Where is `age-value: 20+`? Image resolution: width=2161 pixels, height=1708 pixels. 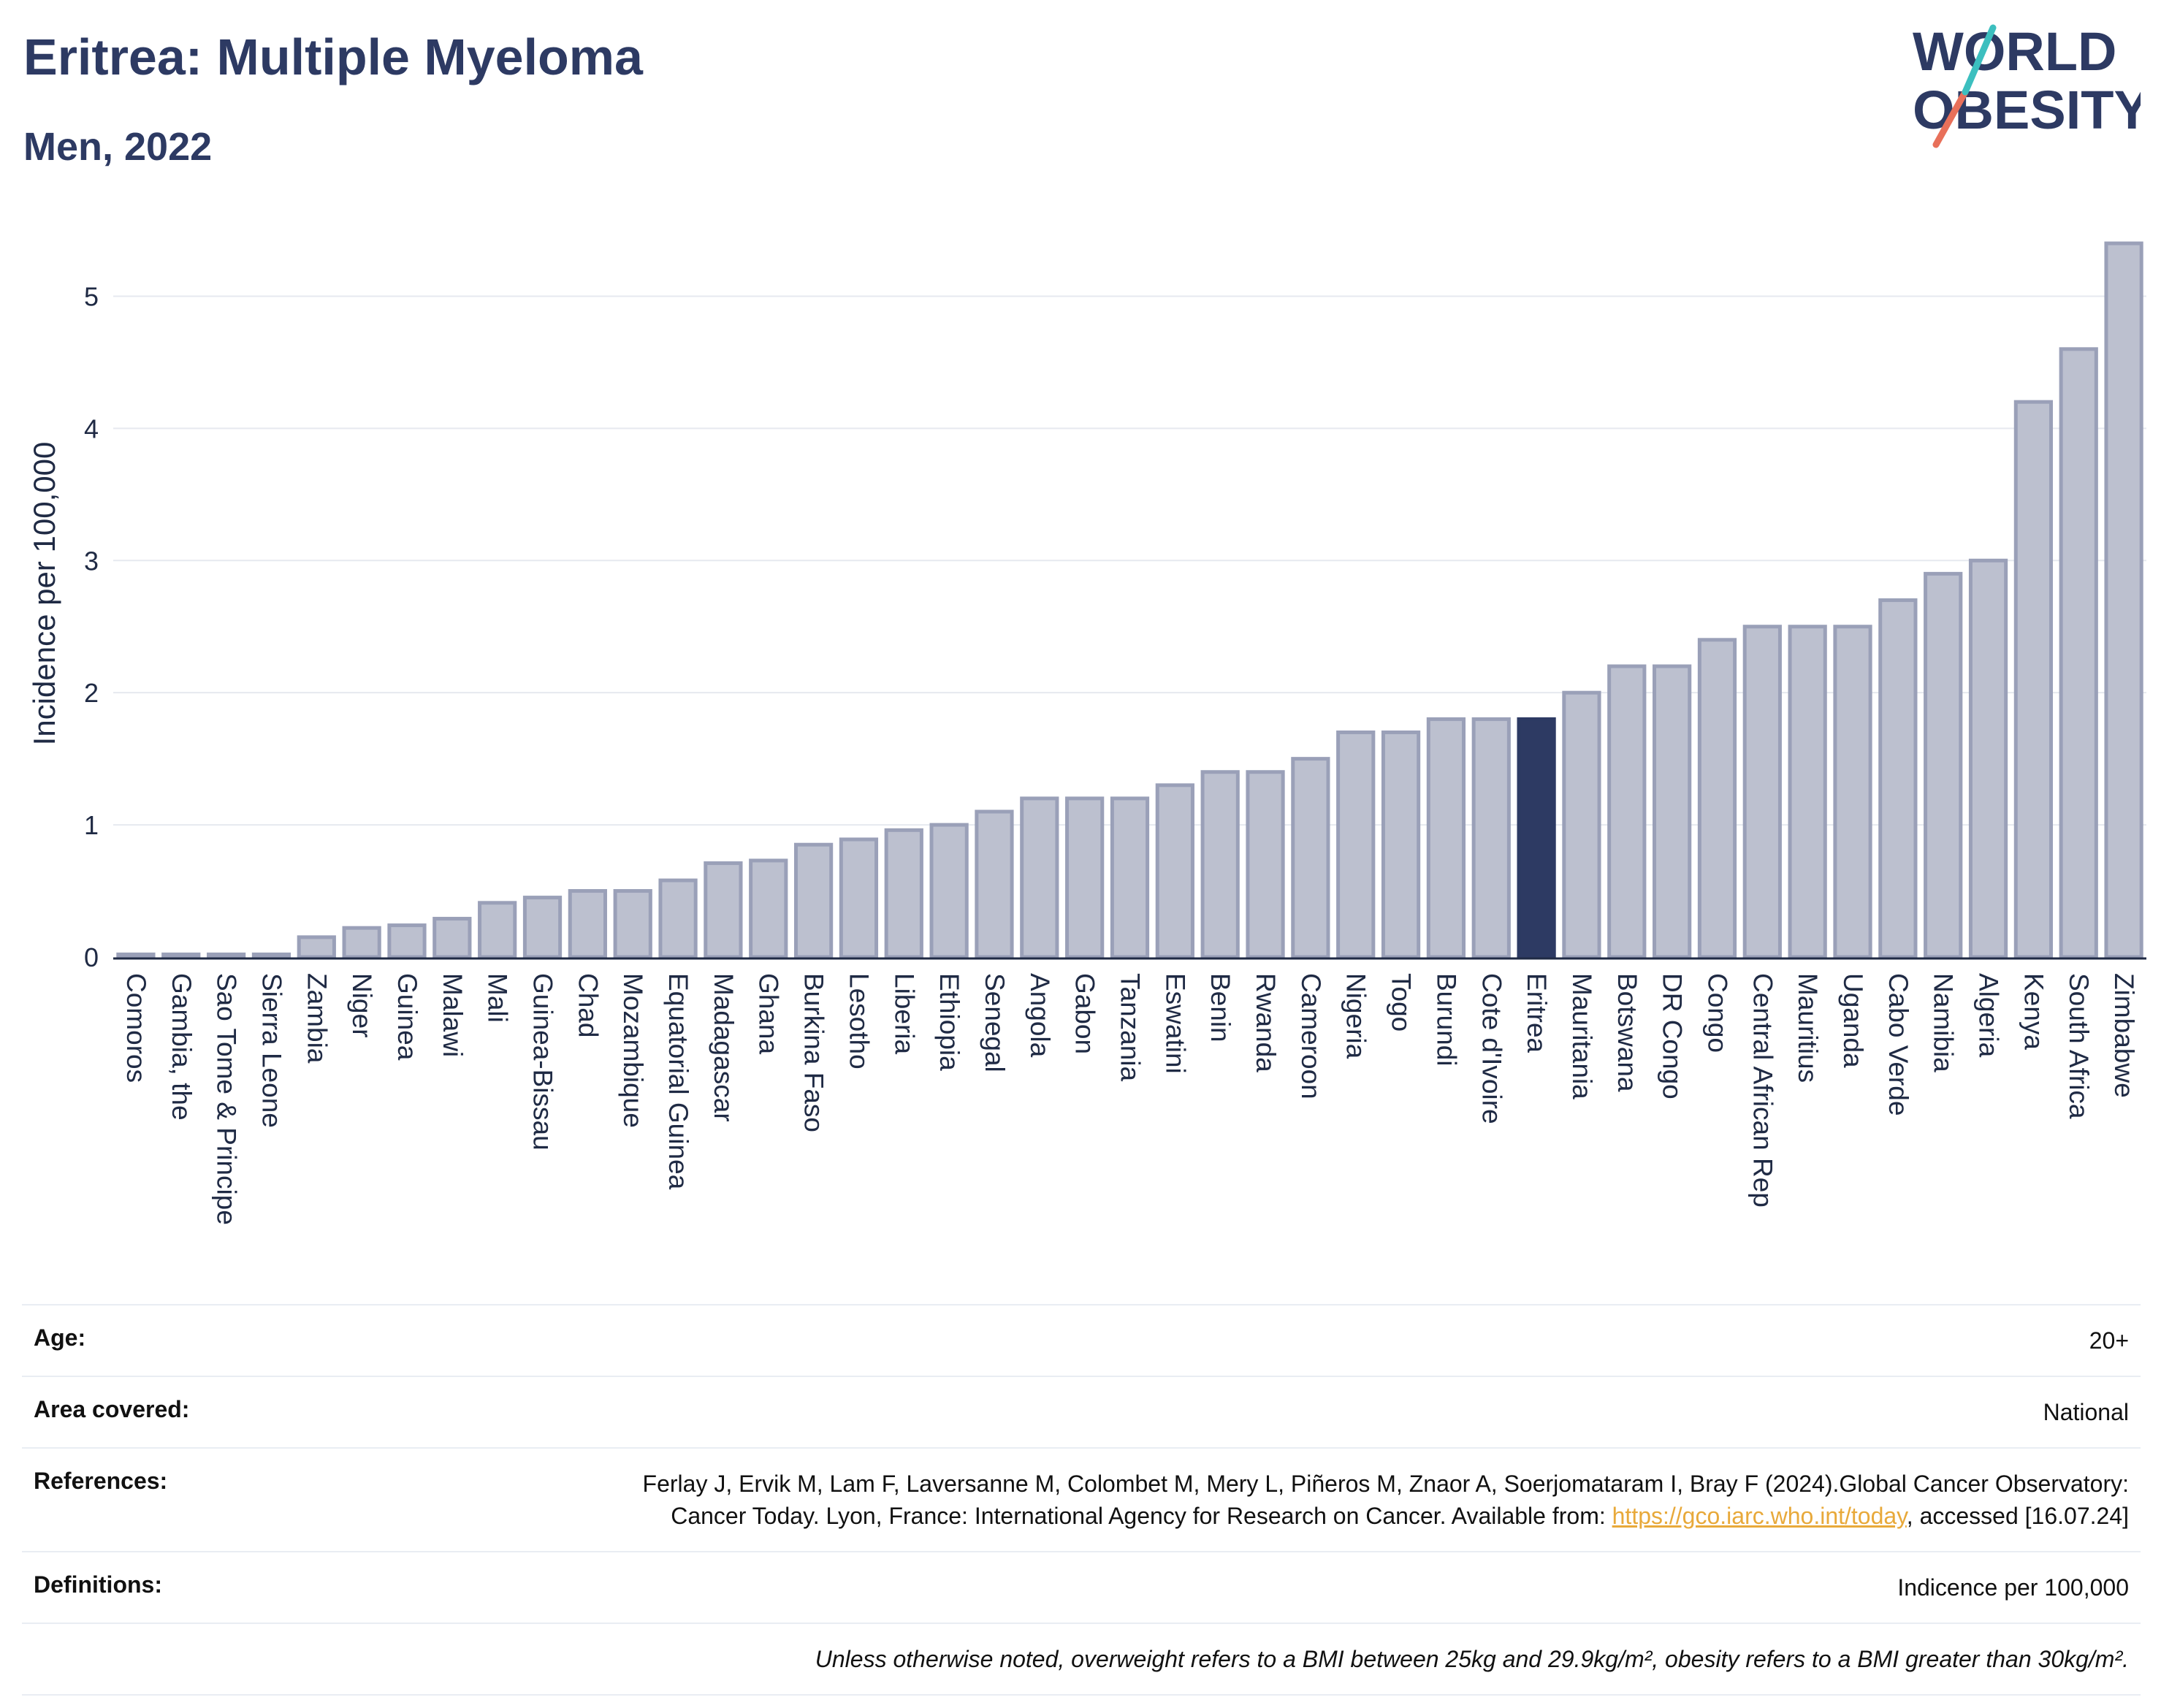
age-value: 20+ is located at coordinates (2109, 1340).